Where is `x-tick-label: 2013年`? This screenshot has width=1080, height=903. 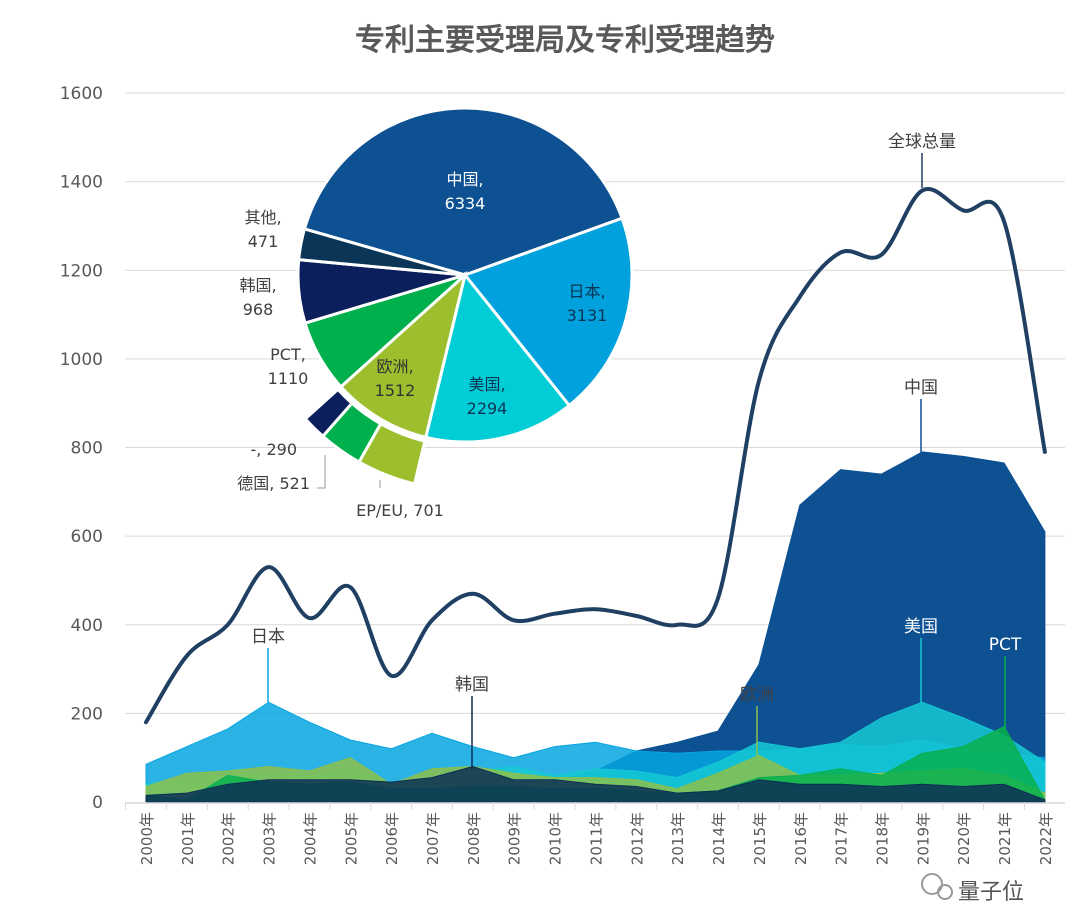
x-tick-label: 2013年 is located at coordinates (678, 838).